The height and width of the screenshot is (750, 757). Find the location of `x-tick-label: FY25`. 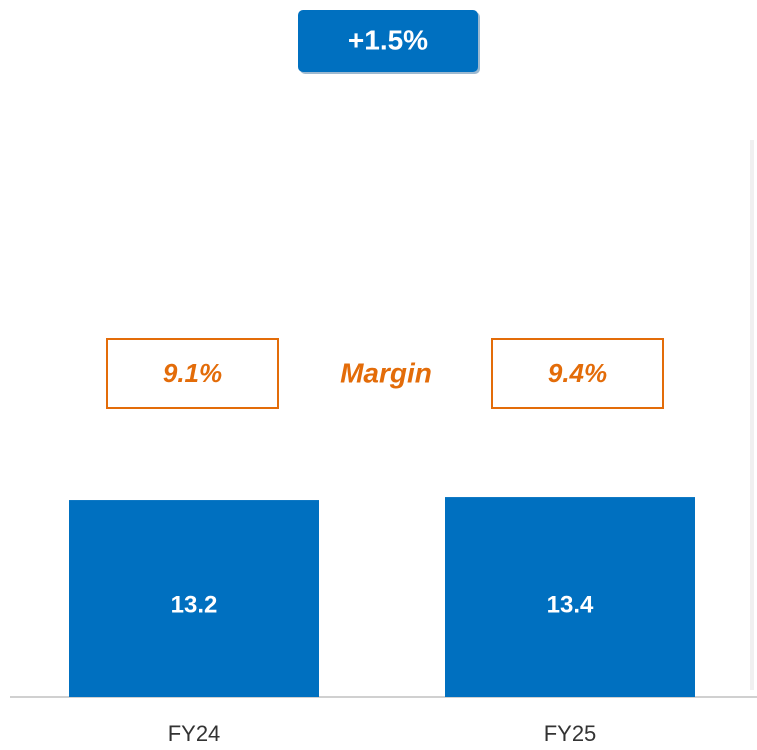

x-tick-label: FY25 is located at coordinates (570, 733).